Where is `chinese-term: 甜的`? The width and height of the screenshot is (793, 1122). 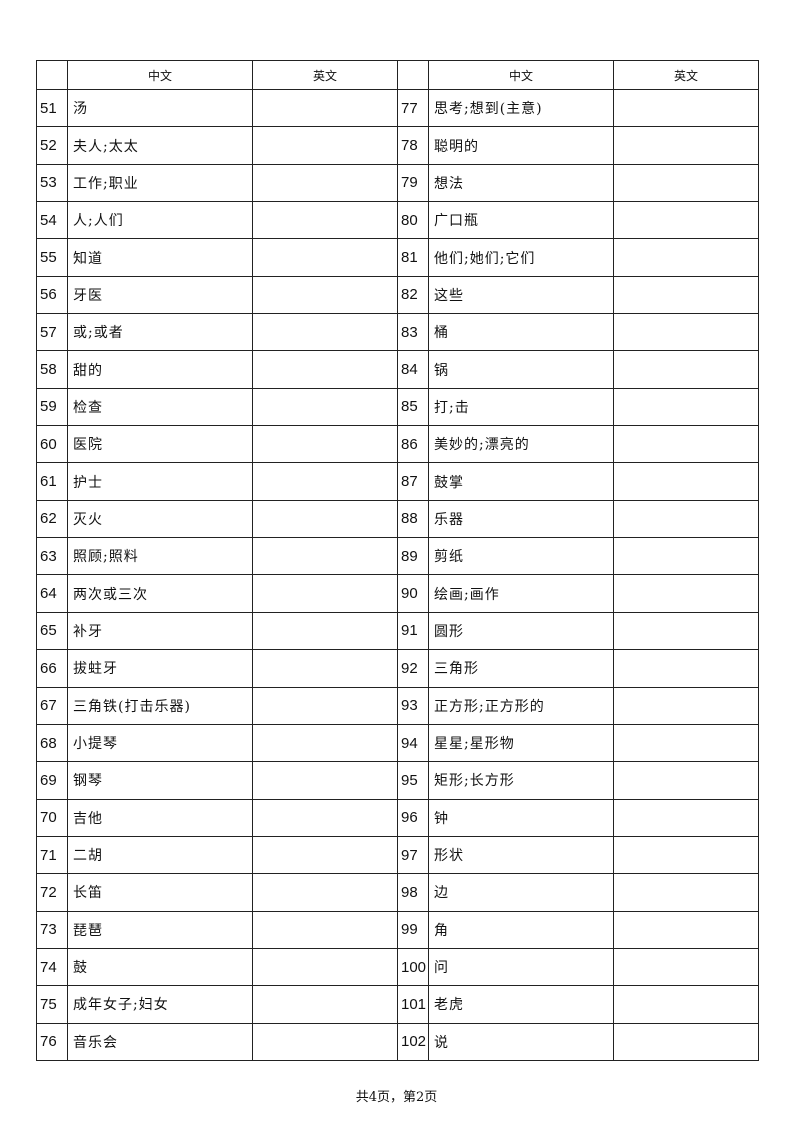
chinese-term: 甜的 is located at coordinates (160, 369).